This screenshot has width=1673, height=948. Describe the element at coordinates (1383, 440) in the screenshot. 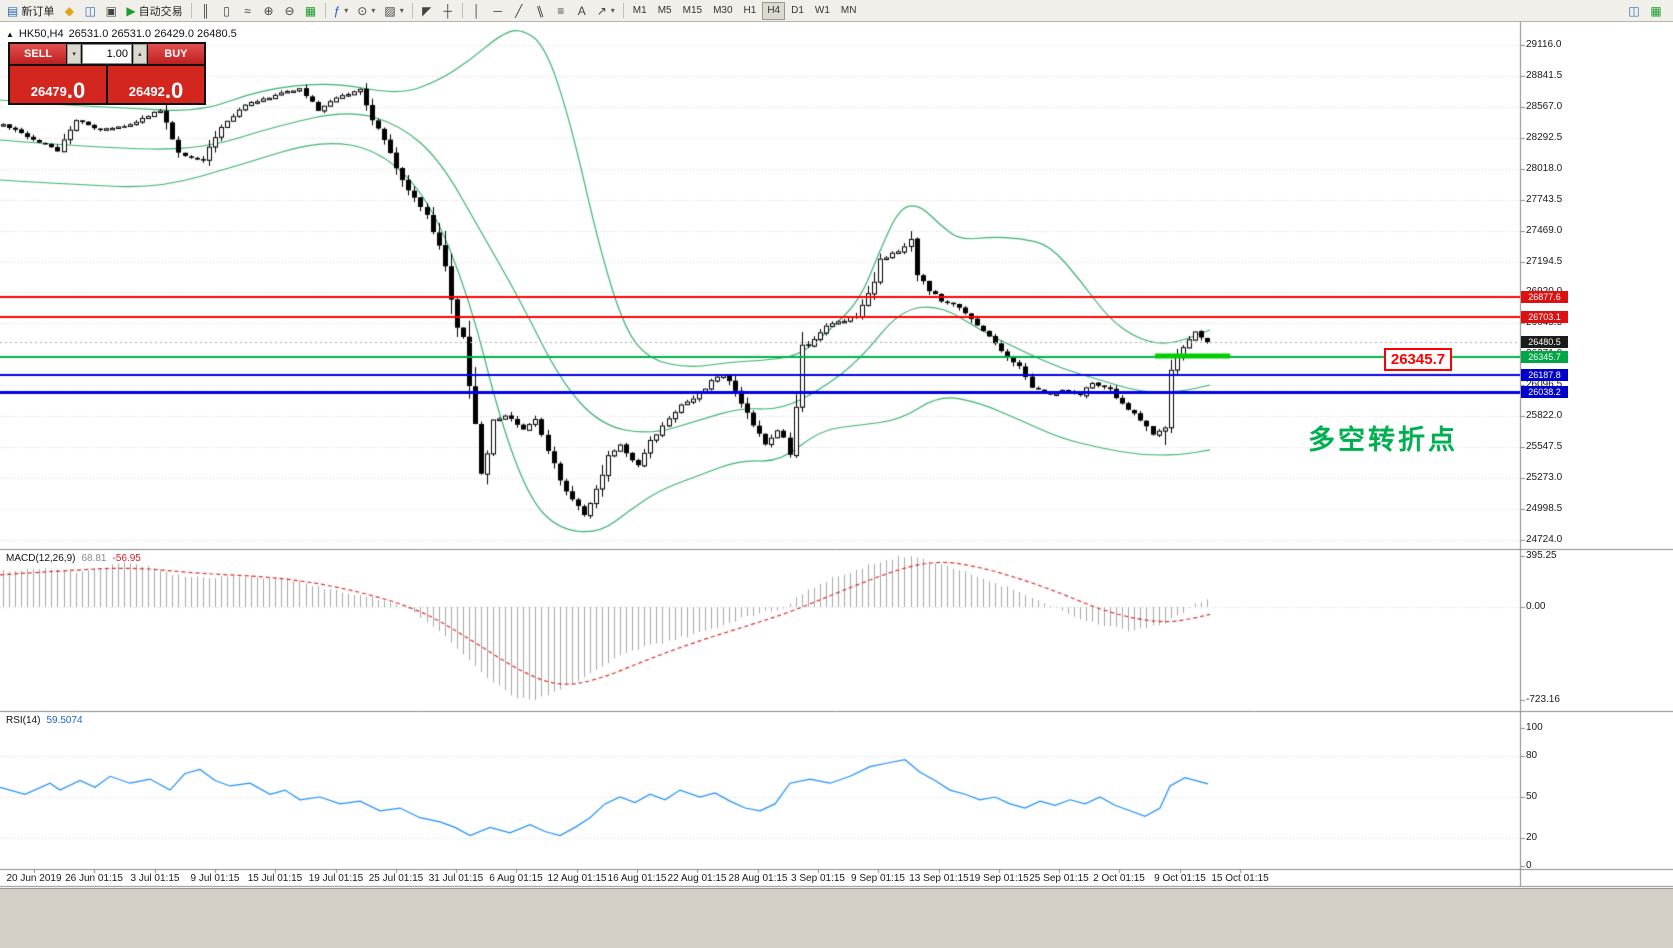

I see `turning-point-annotation: 多空转折点` at that location.